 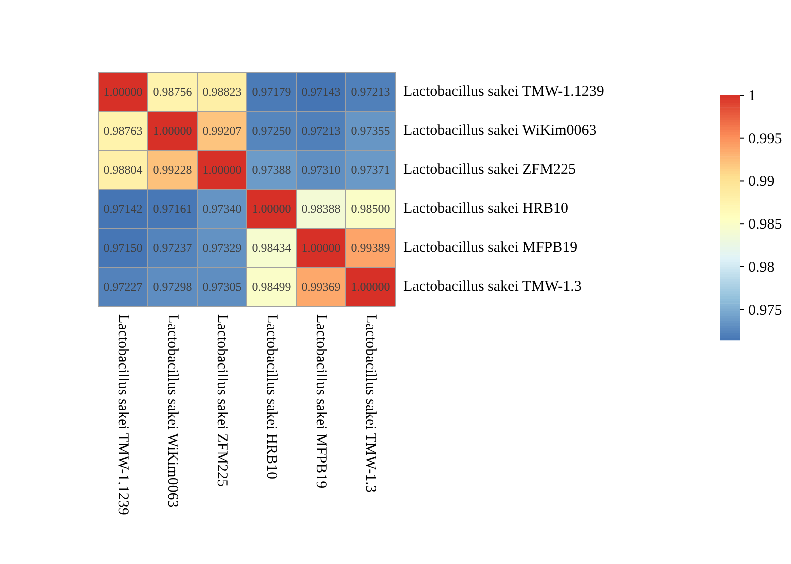 I want to click on data-label: 0.97340, so click(x=222, y=209).